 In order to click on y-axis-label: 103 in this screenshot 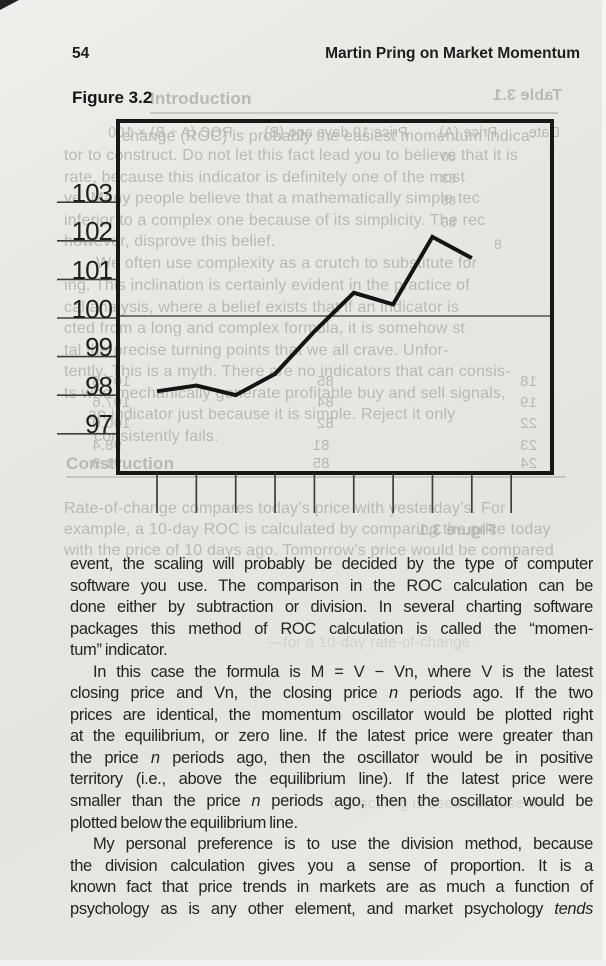, I will do `click(92, 192)`.